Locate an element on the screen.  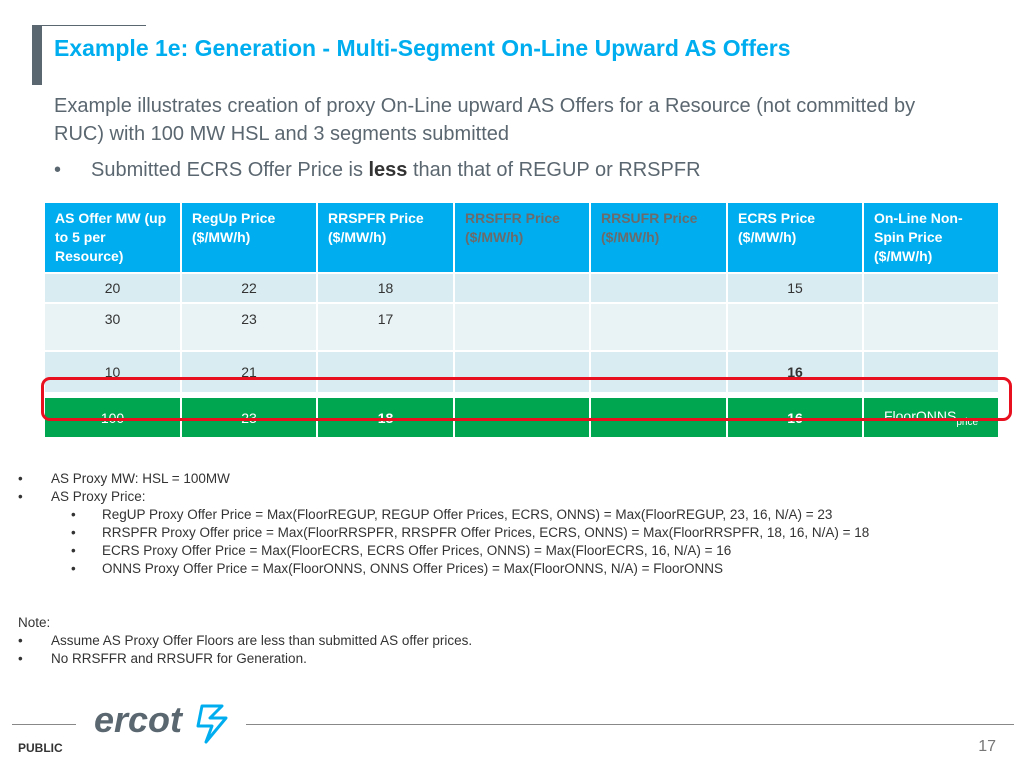
table-cell: 16 is located at coordinates (795, 372).